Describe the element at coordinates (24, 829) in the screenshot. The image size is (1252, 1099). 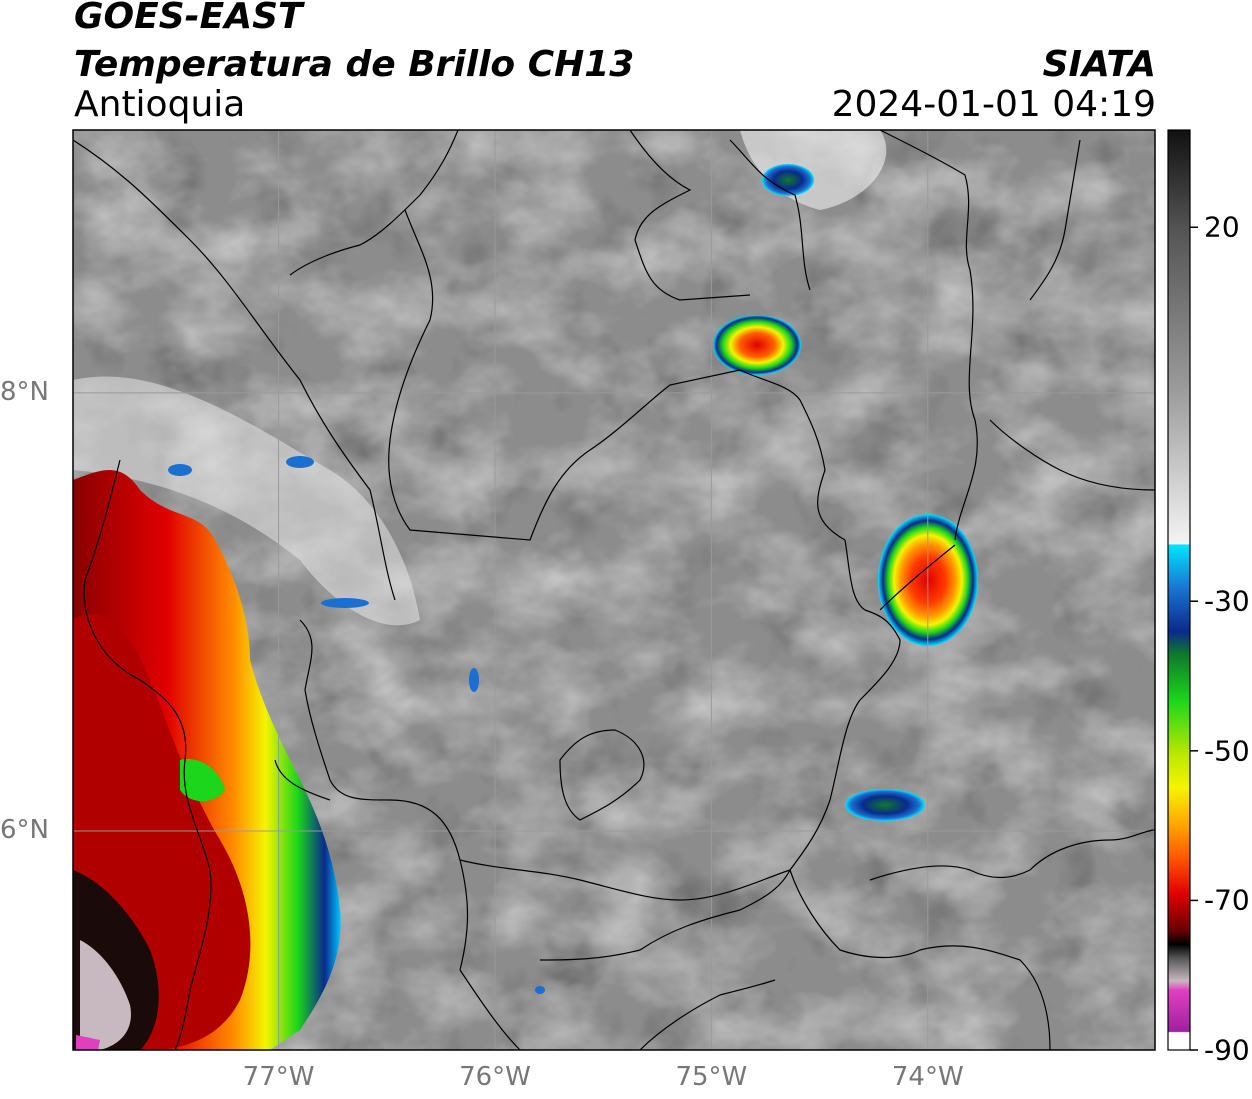
I see `lat-tick-label: 6°N` at that location.